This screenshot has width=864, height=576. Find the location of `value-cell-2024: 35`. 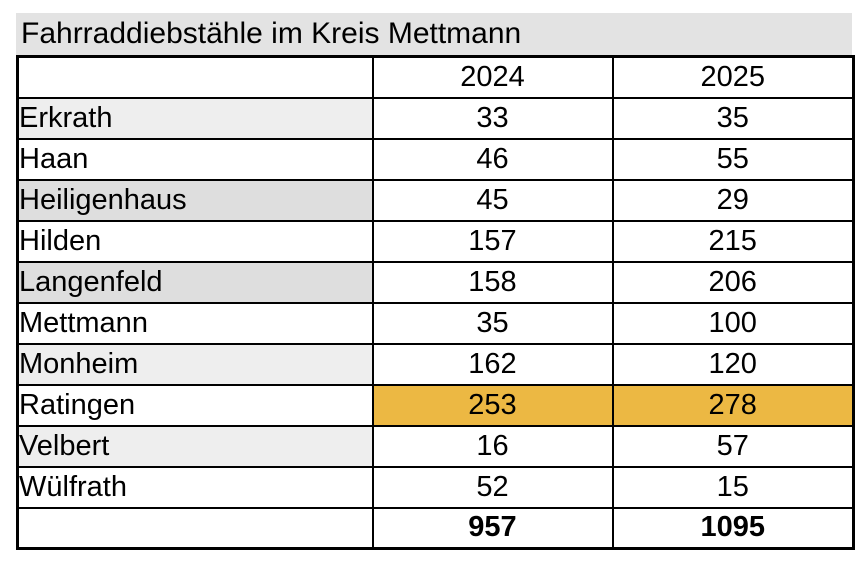

value-cell-2024: 35 is located at coordinates (492, 323).